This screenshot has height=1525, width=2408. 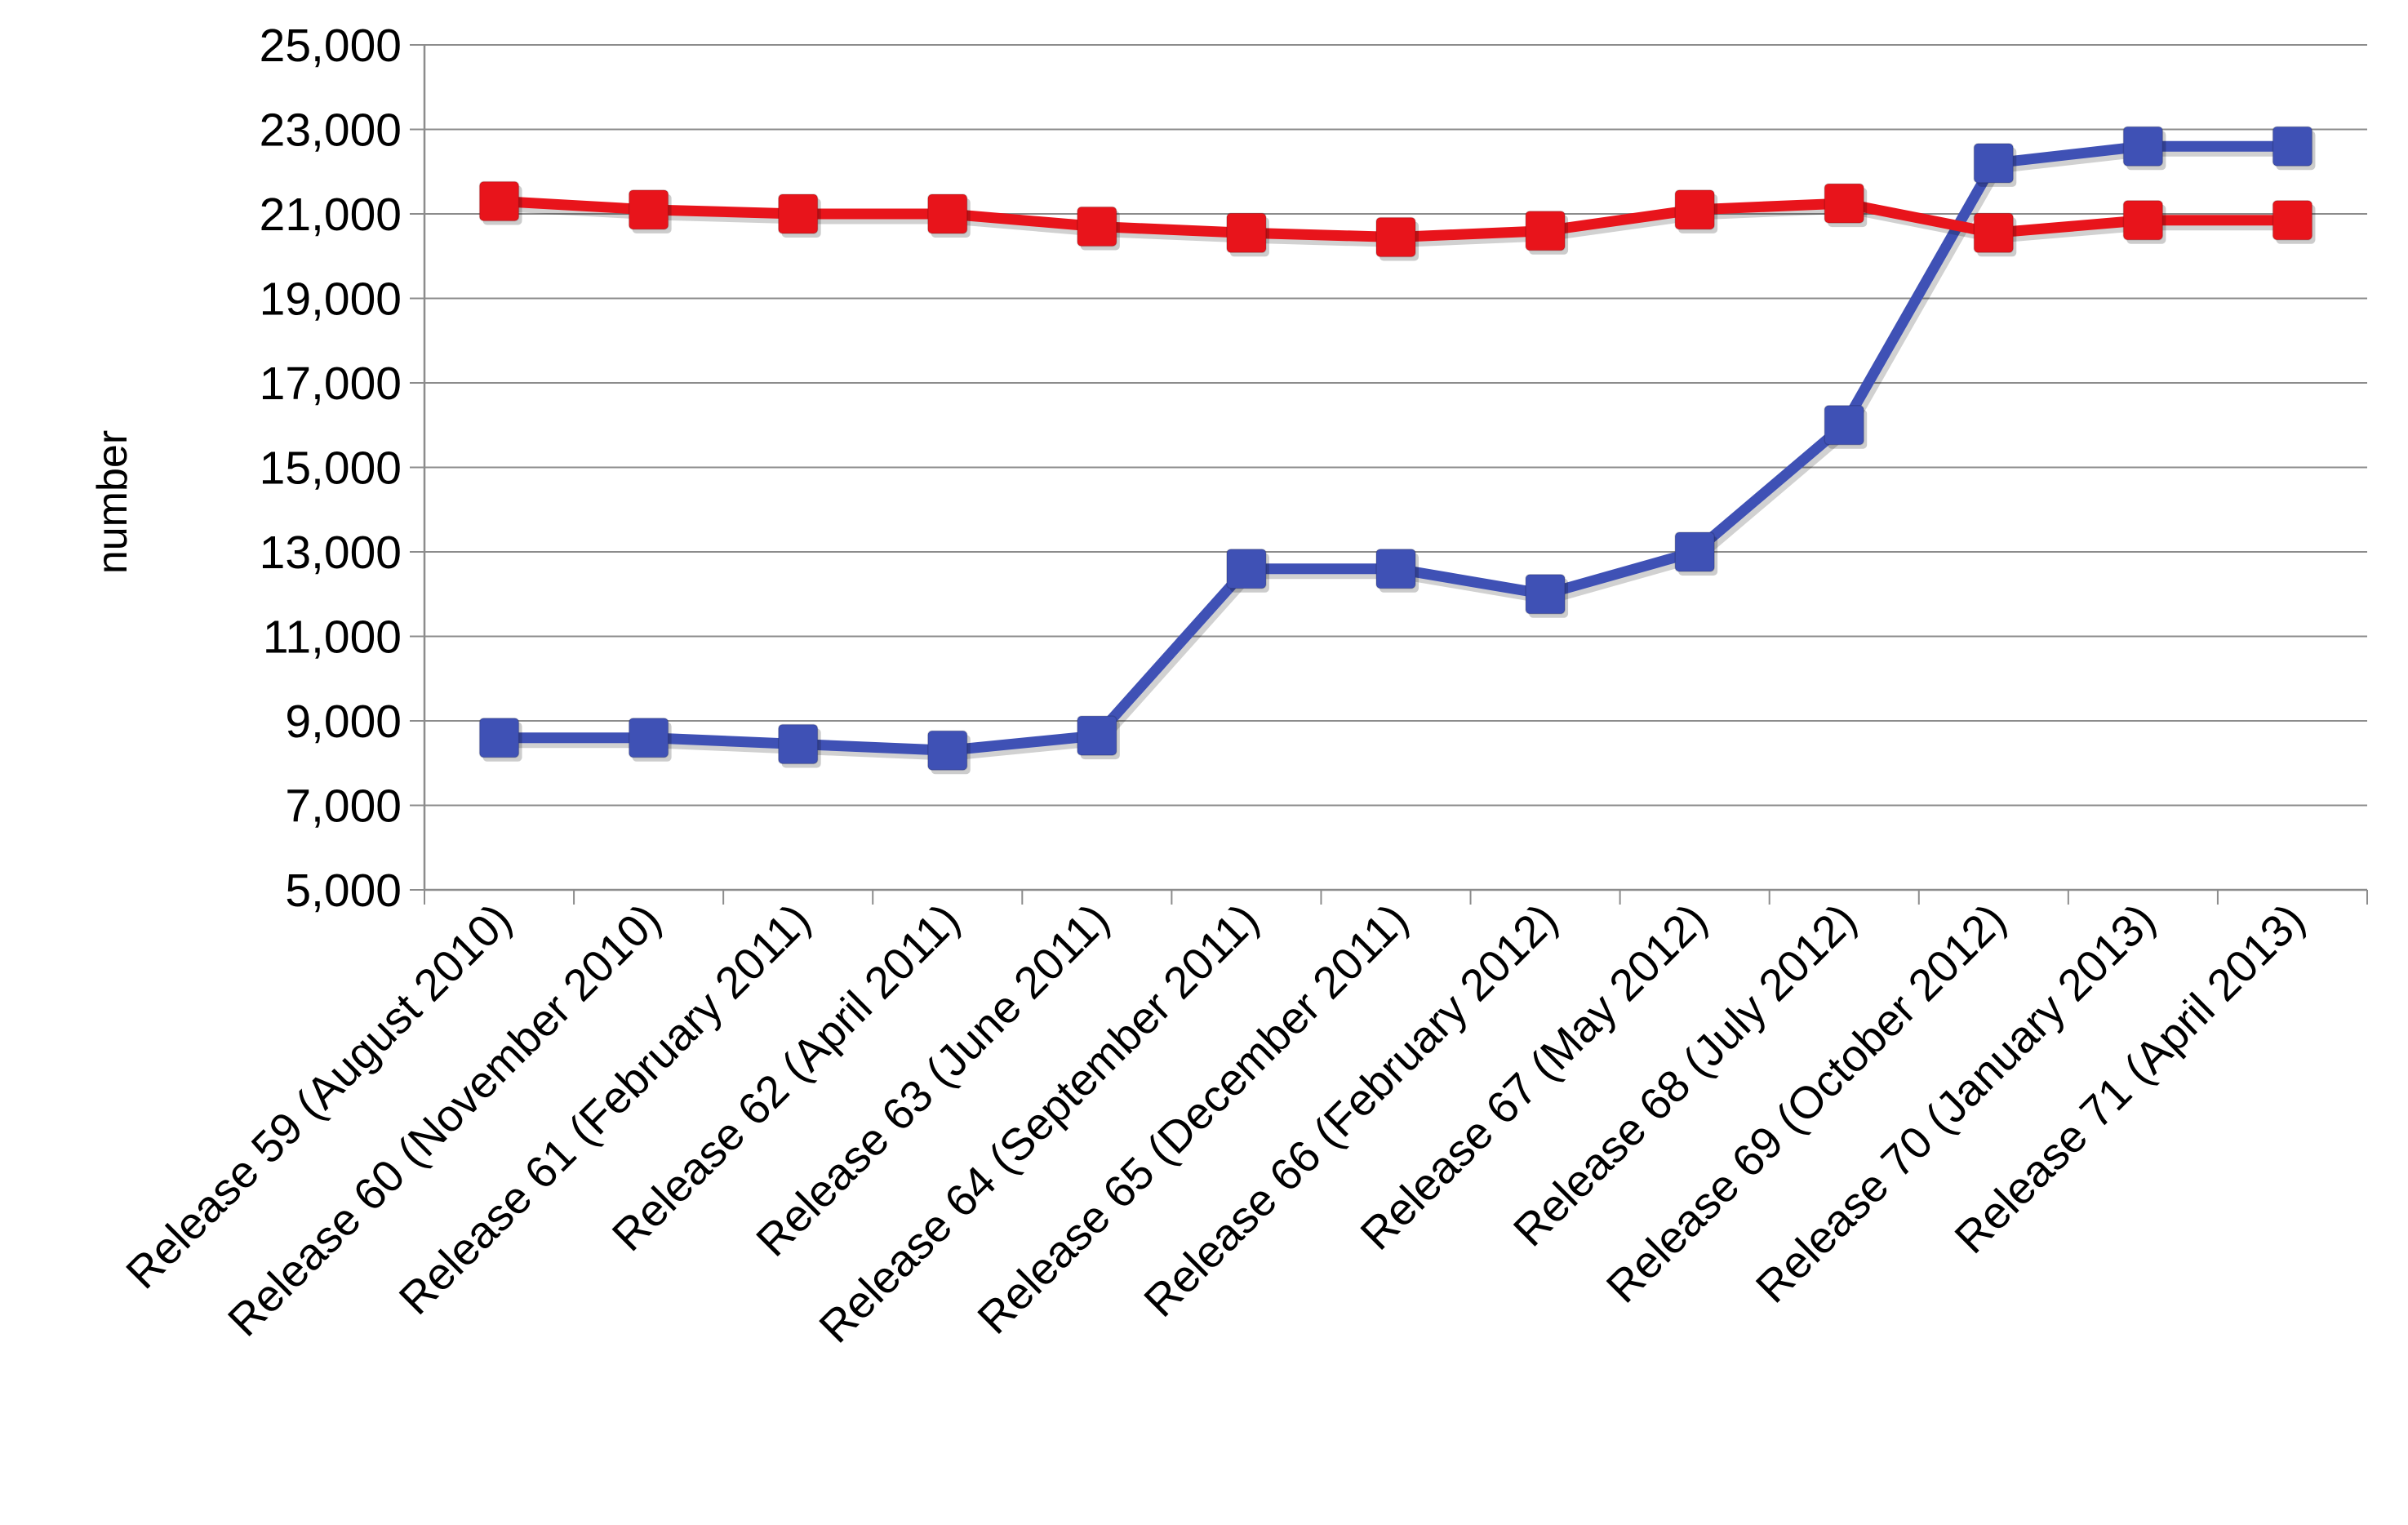 I want to click on y-tick-label: 25,000, so click(x=331, y=46).